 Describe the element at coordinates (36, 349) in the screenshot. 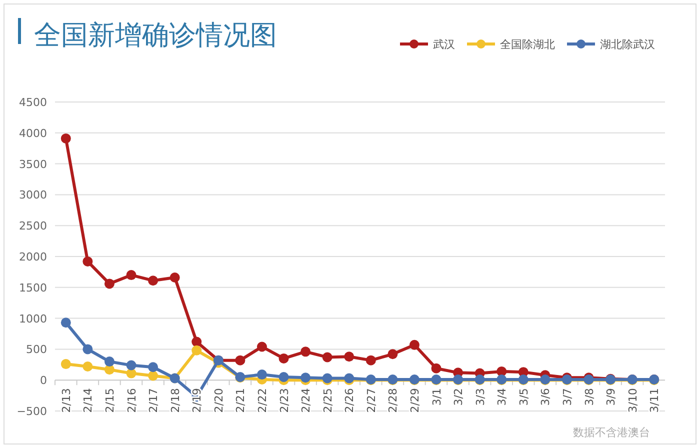

I see `y-tick-label: 500` at that location.